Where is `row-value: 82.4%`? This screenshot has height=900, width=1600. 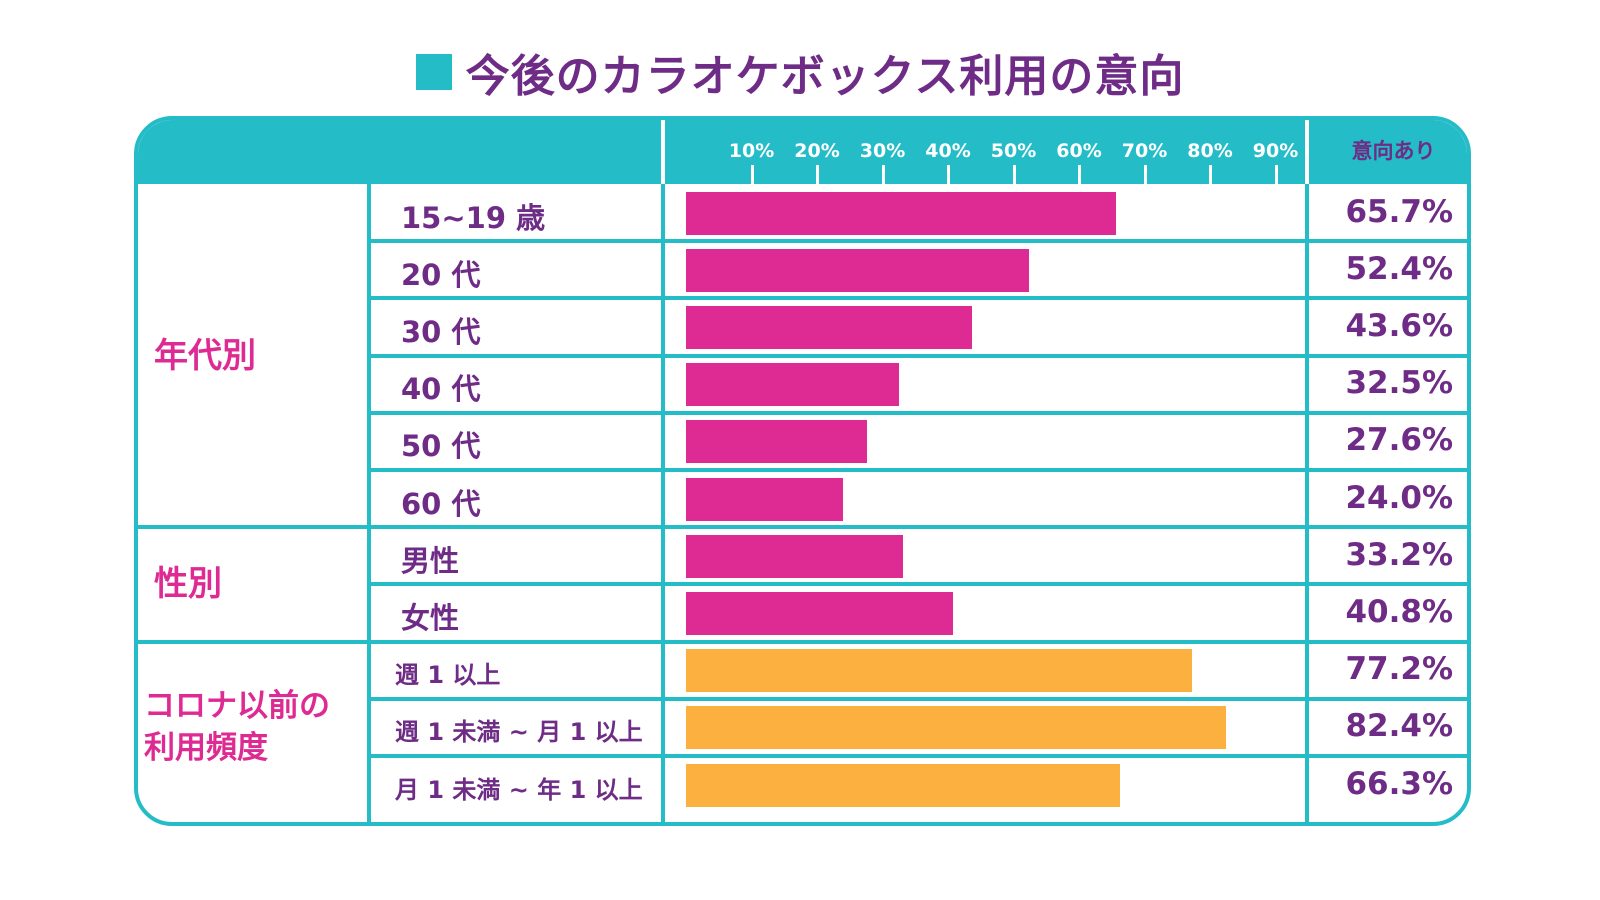
row-value: 82.4% is located at coordinates (1399, 726).